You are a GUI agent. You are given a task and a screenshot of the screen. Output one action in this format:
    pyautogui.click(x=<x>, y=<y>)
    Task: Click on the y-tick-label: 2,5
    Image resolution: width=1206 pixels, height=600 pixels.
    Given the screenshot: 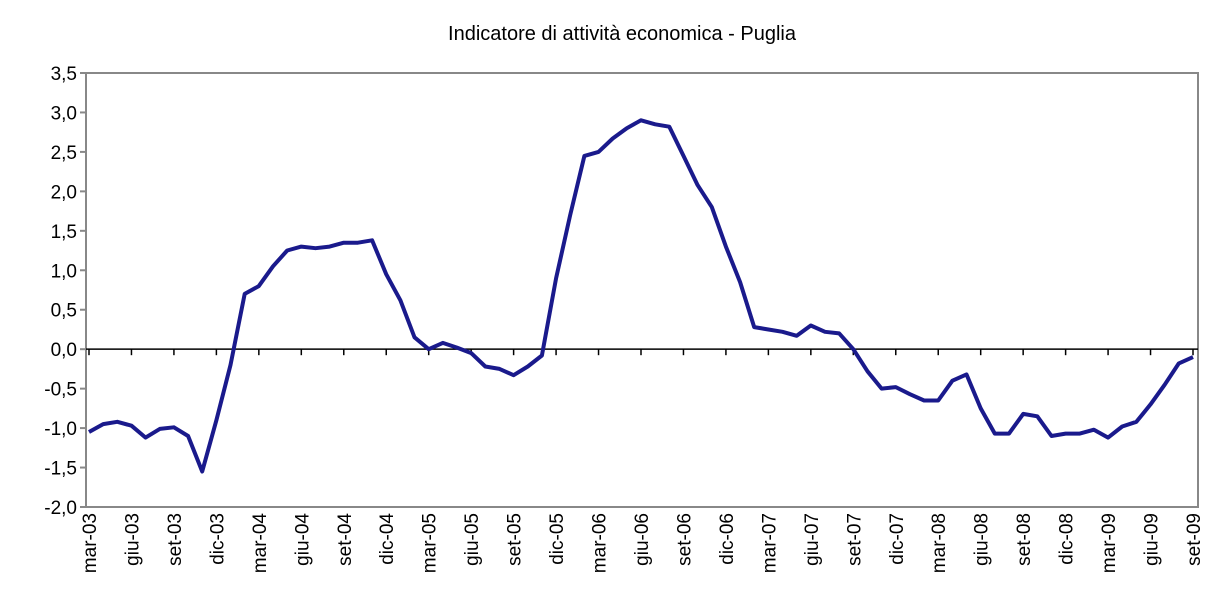 What is the action you would take?
    pyautogui.click(x=64, y=153)
    